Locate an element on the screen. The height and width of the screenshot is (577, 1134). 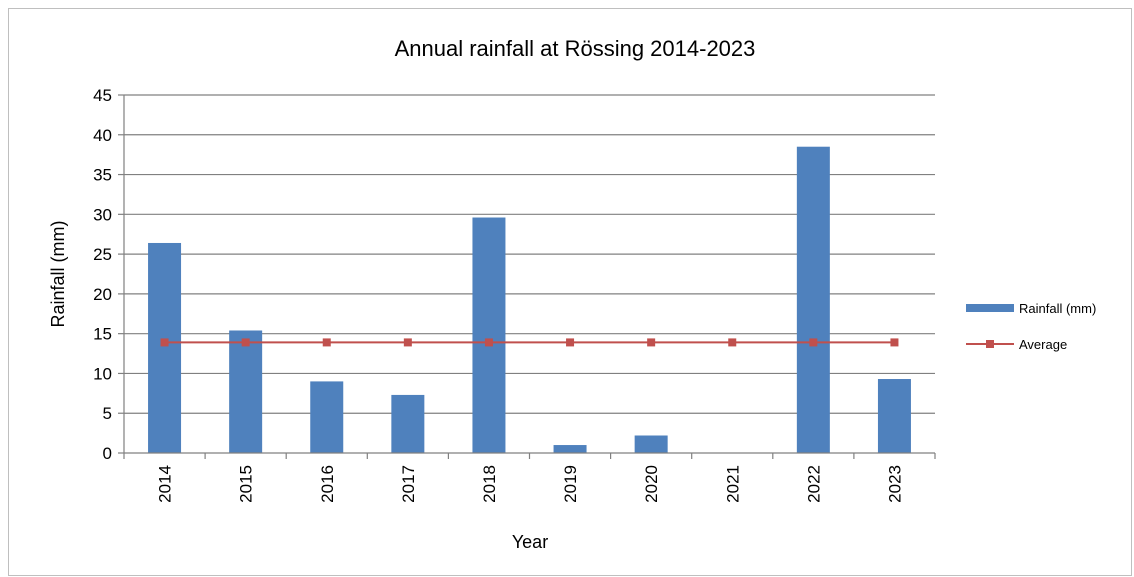
x-tick-label: 2022 is located at coordinates (813, 484).